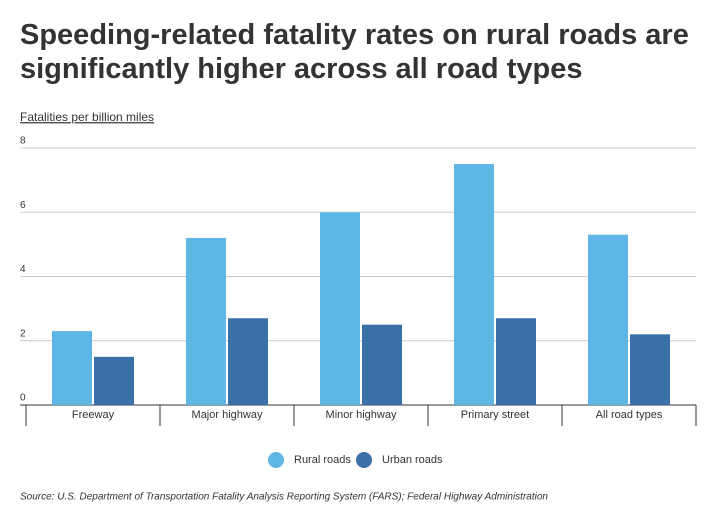  I want to click on y-tick-label: 8, so click(23, 141).